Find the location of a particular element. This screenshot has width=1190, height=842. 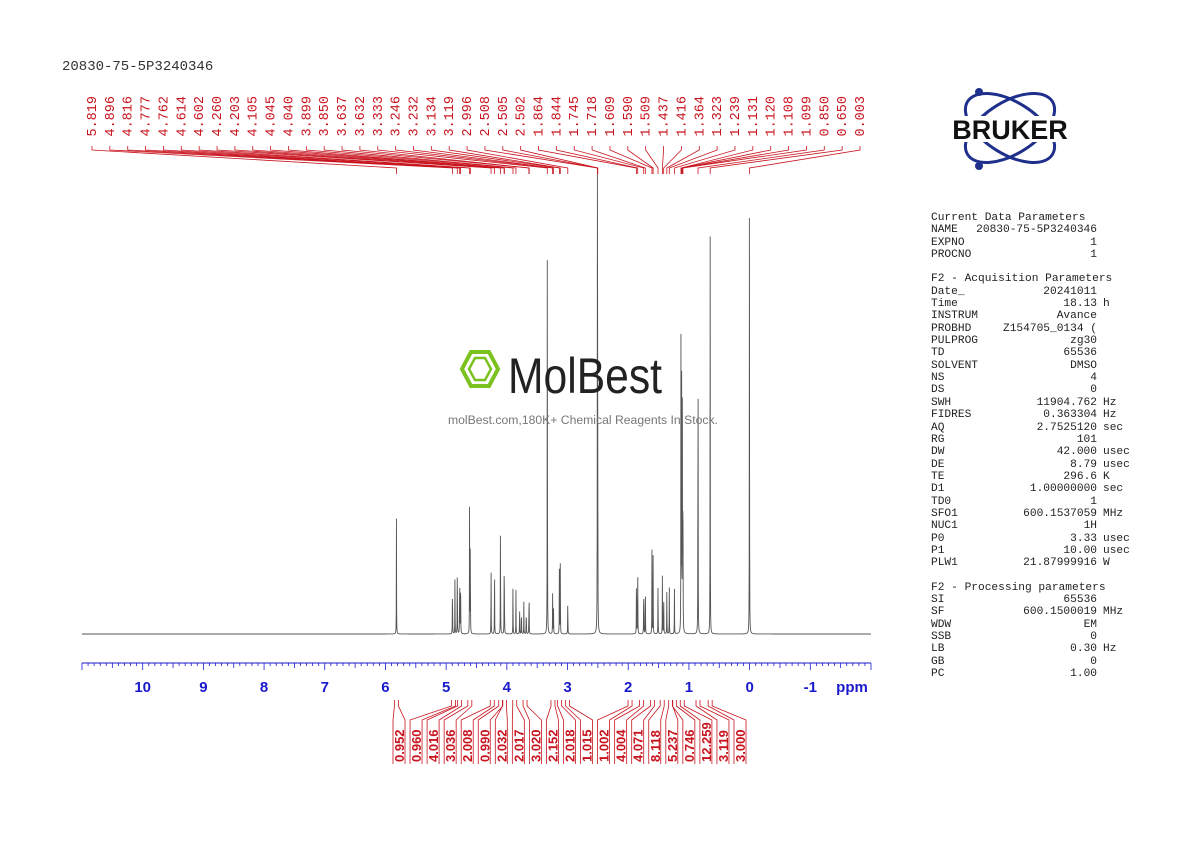

peak-label: 4.896 is located at coordinates (111, 116).